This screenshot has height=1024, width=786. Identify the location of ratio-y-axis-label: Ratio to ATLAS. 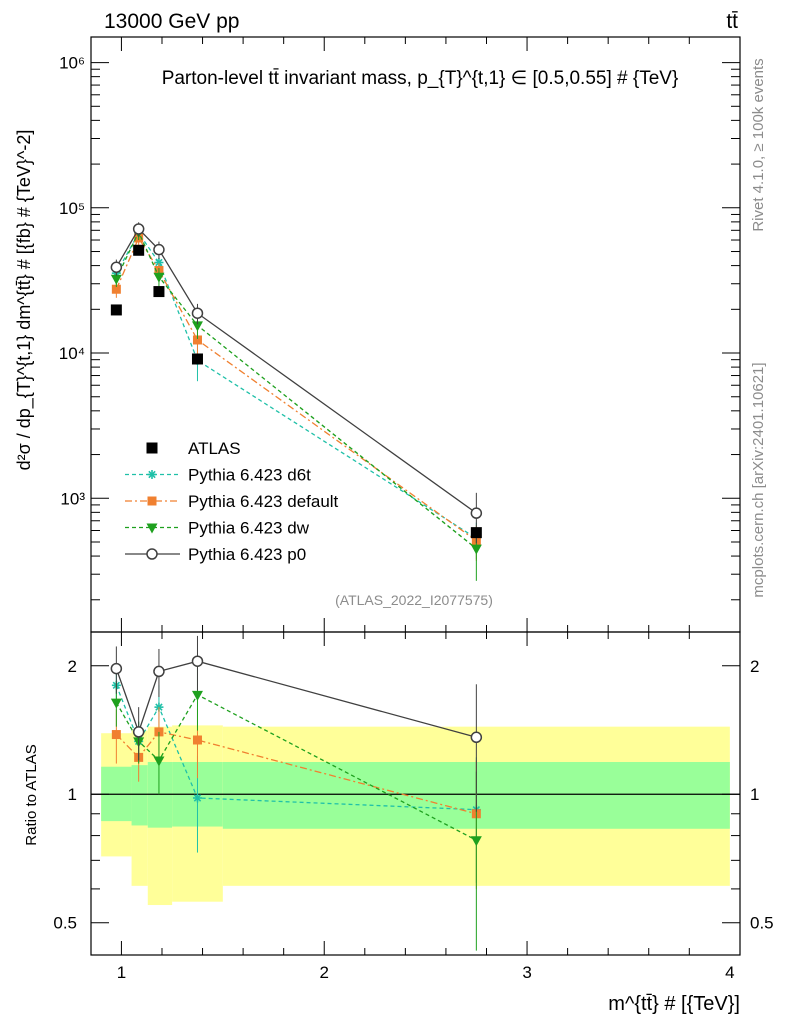
(31, 794).